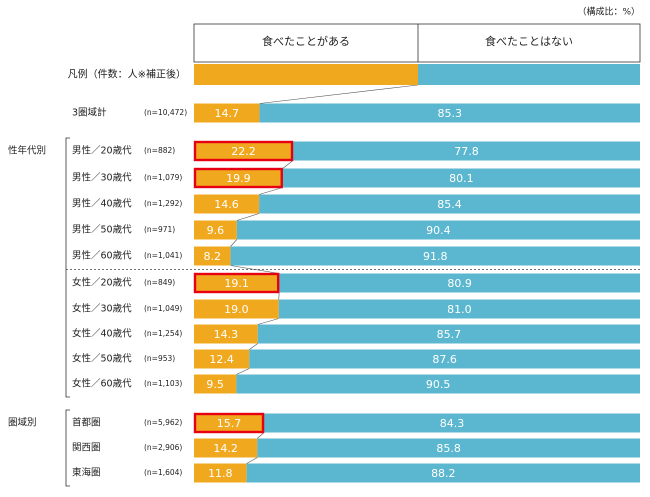 This screenshot has width=650, height=497. Describe the element at coordinates (163, 177) in the screenshot. I see `row-n-label: (n=1,079)` at that location.